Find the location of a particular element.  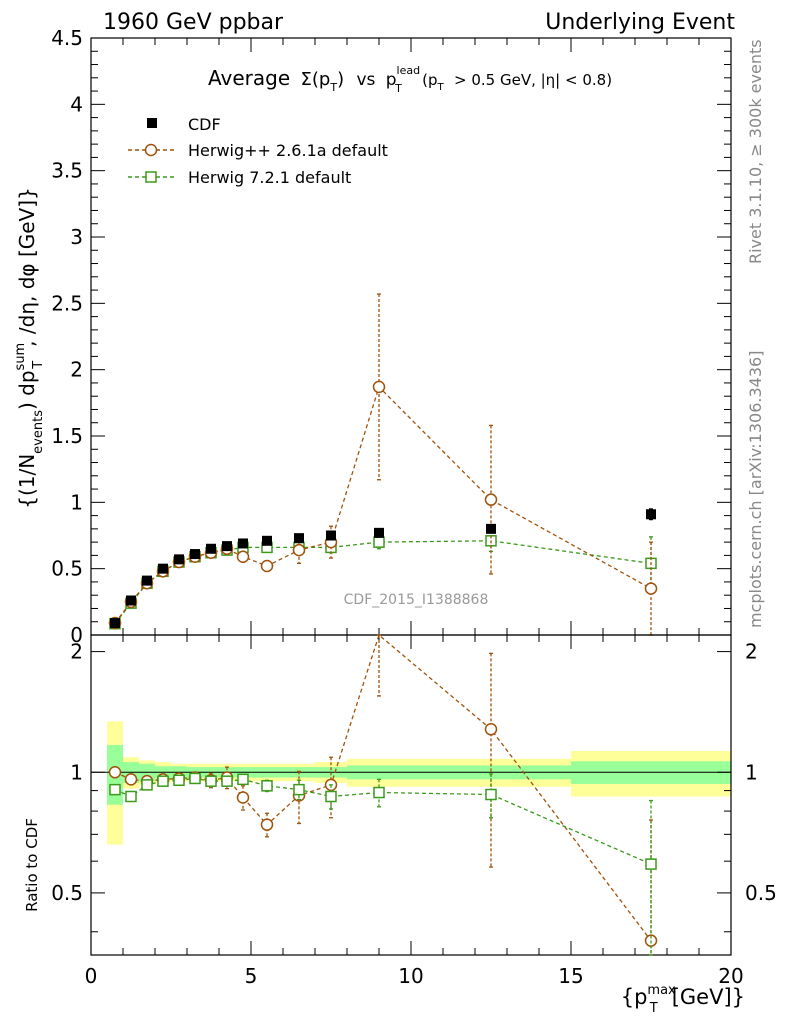

rivet-label: Rivet 3.1.10, ≥ 300k events is located at coordinates (755, 151).